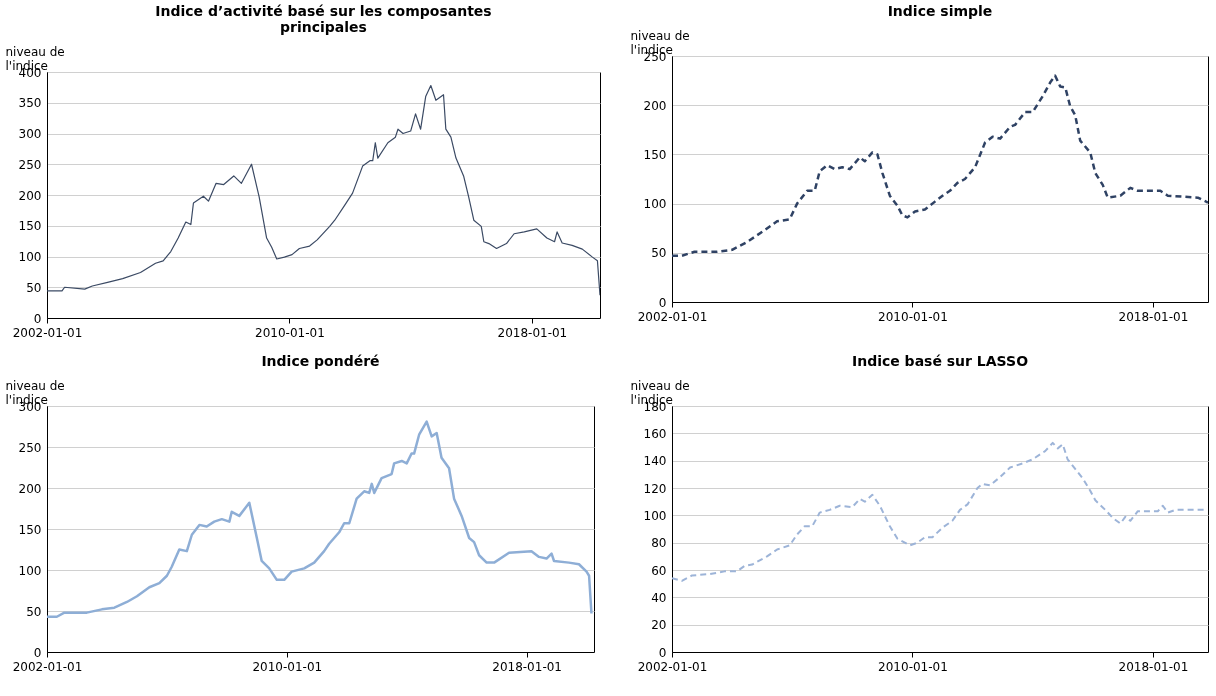 The height and width of the screenshot is (696, 1216). Describe the element at coordinates (659, 625) in the screenshot. I see `y-tick-label: 20` at that location.